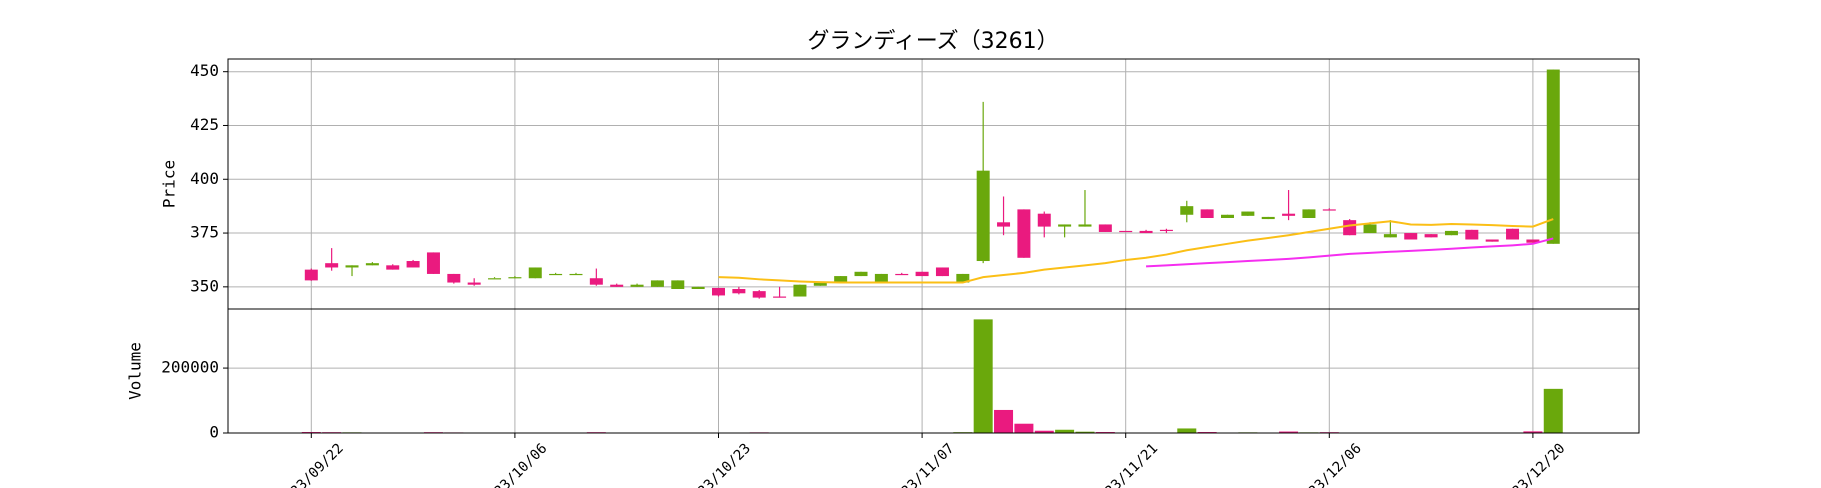  Describe the element at coordinates (190, 367) in the screenshot. I see `volume-tick-label: 200000` at that location.